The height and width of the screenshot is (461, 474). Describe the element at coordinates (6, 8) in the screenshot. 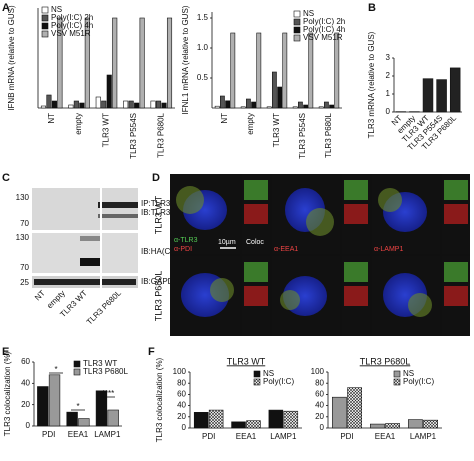

I see `panel-label: A` at that location.